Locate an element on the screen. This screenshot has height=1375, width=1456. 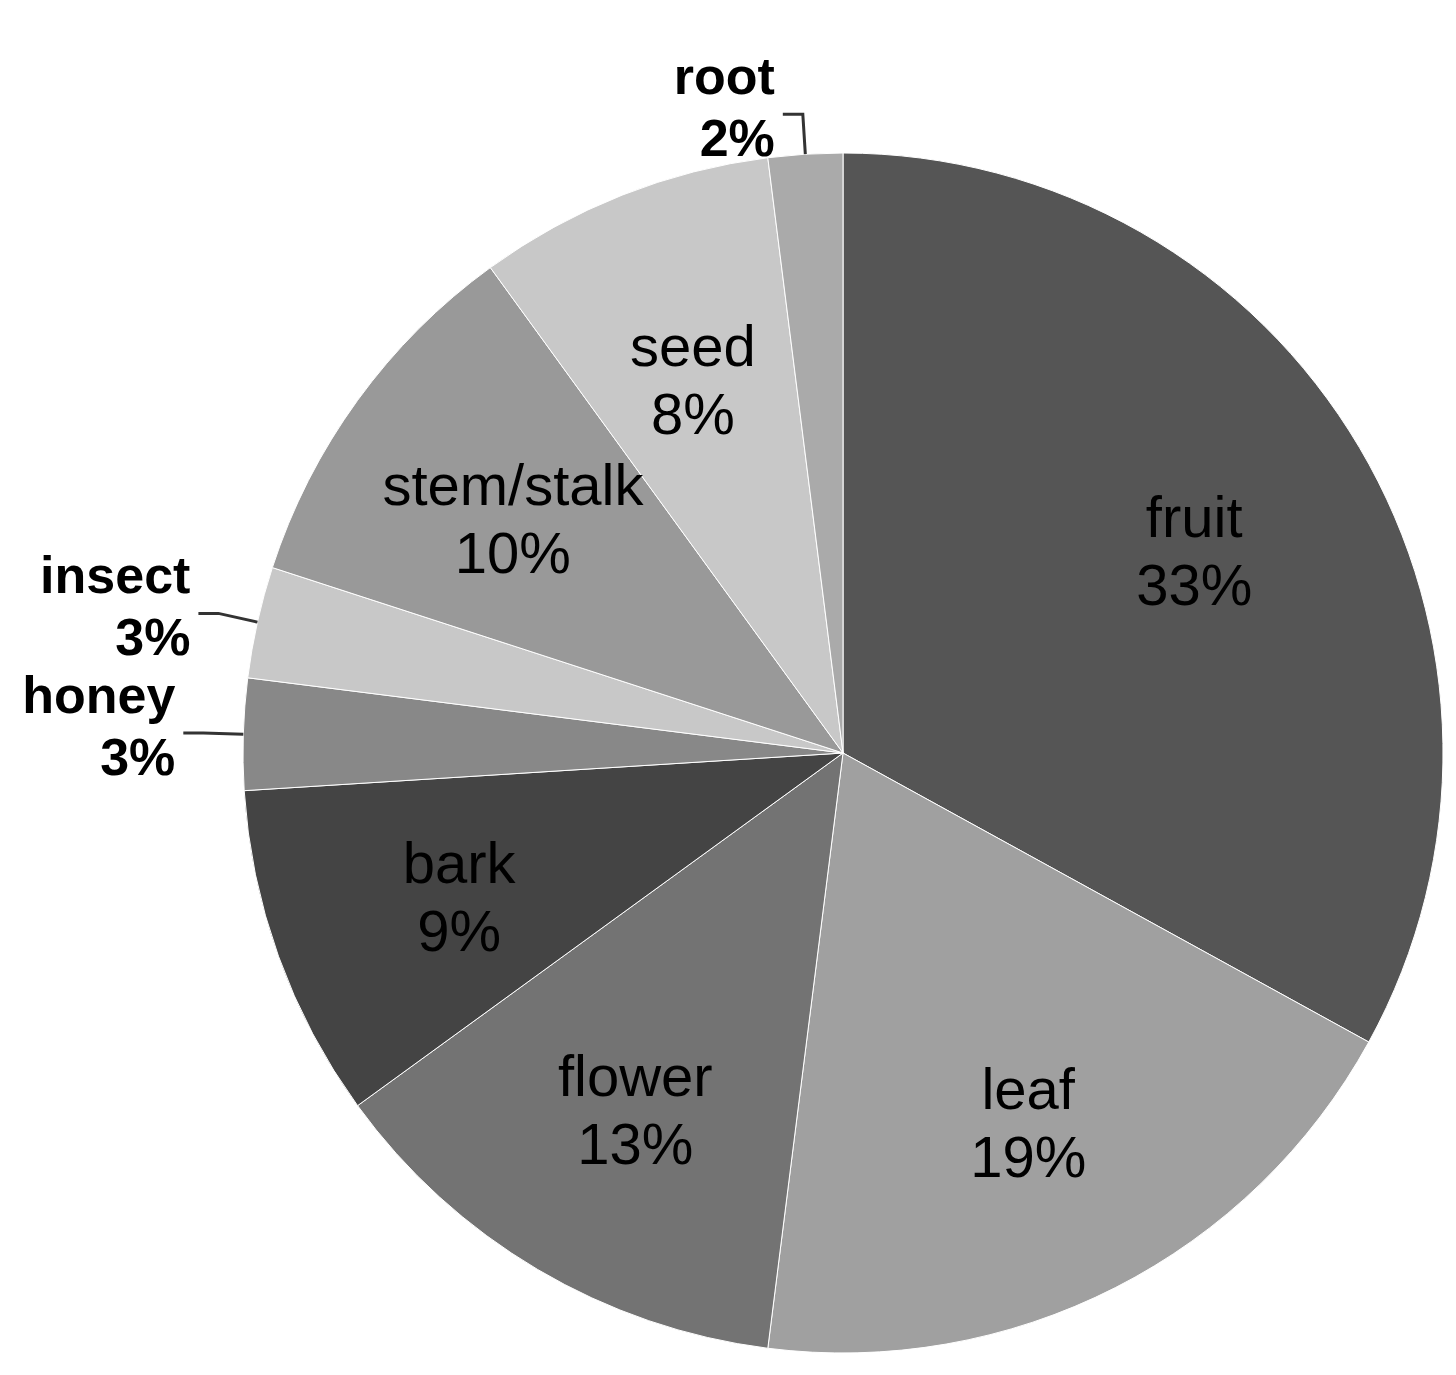
data-label: 10% is located at coordinates (512, 553).